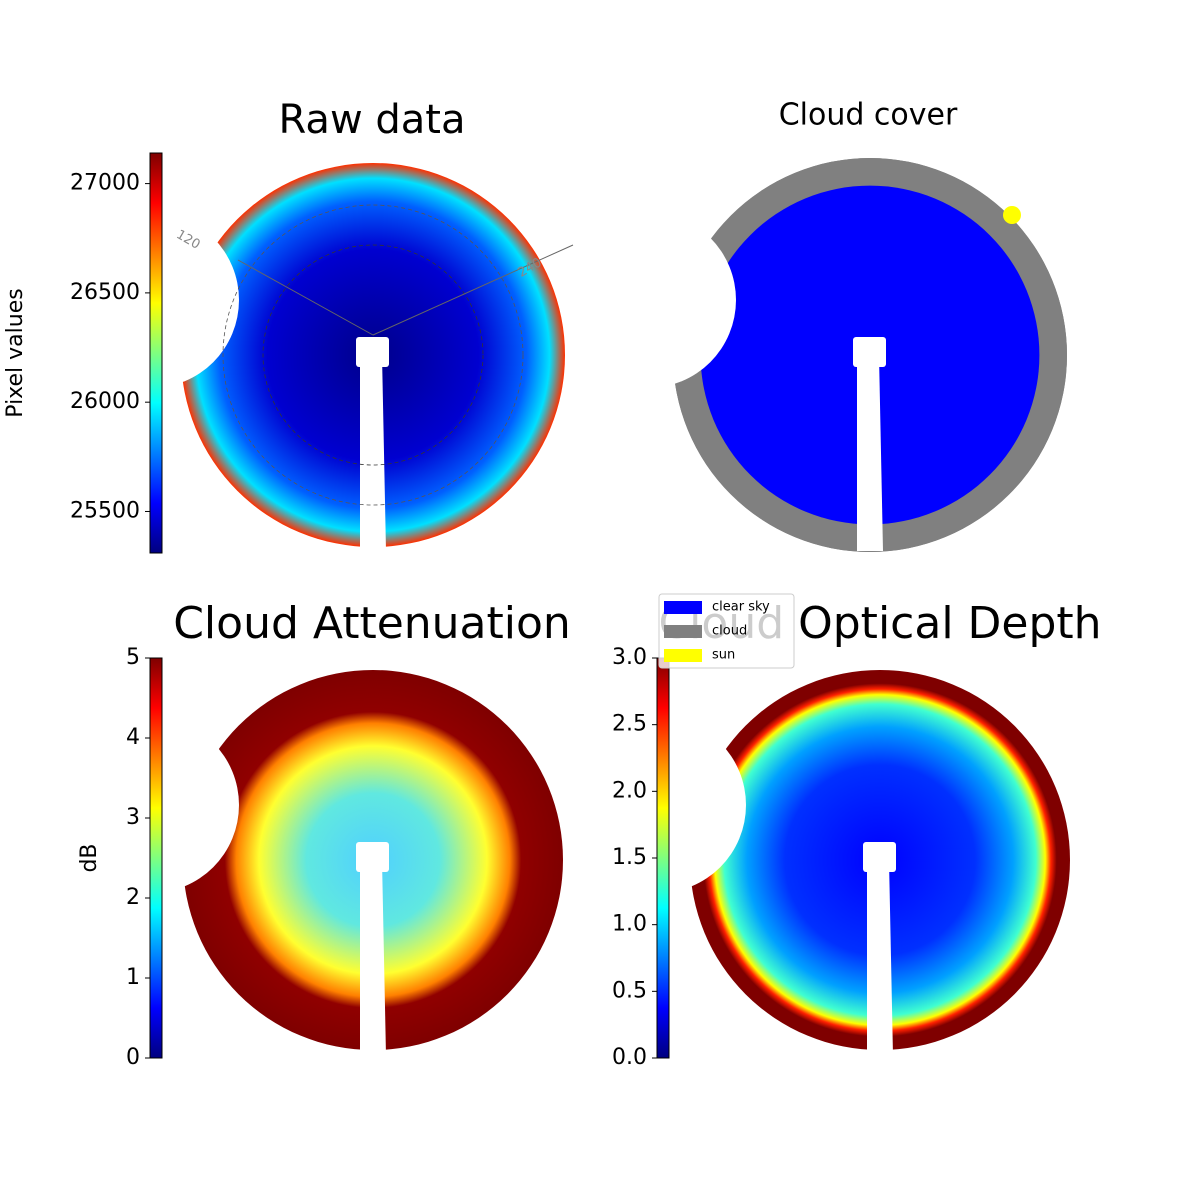  What do you see at coordinates (741, 607) in the screenshot?
I see `legend-label: clear sky` at bounding box center [741, 607].